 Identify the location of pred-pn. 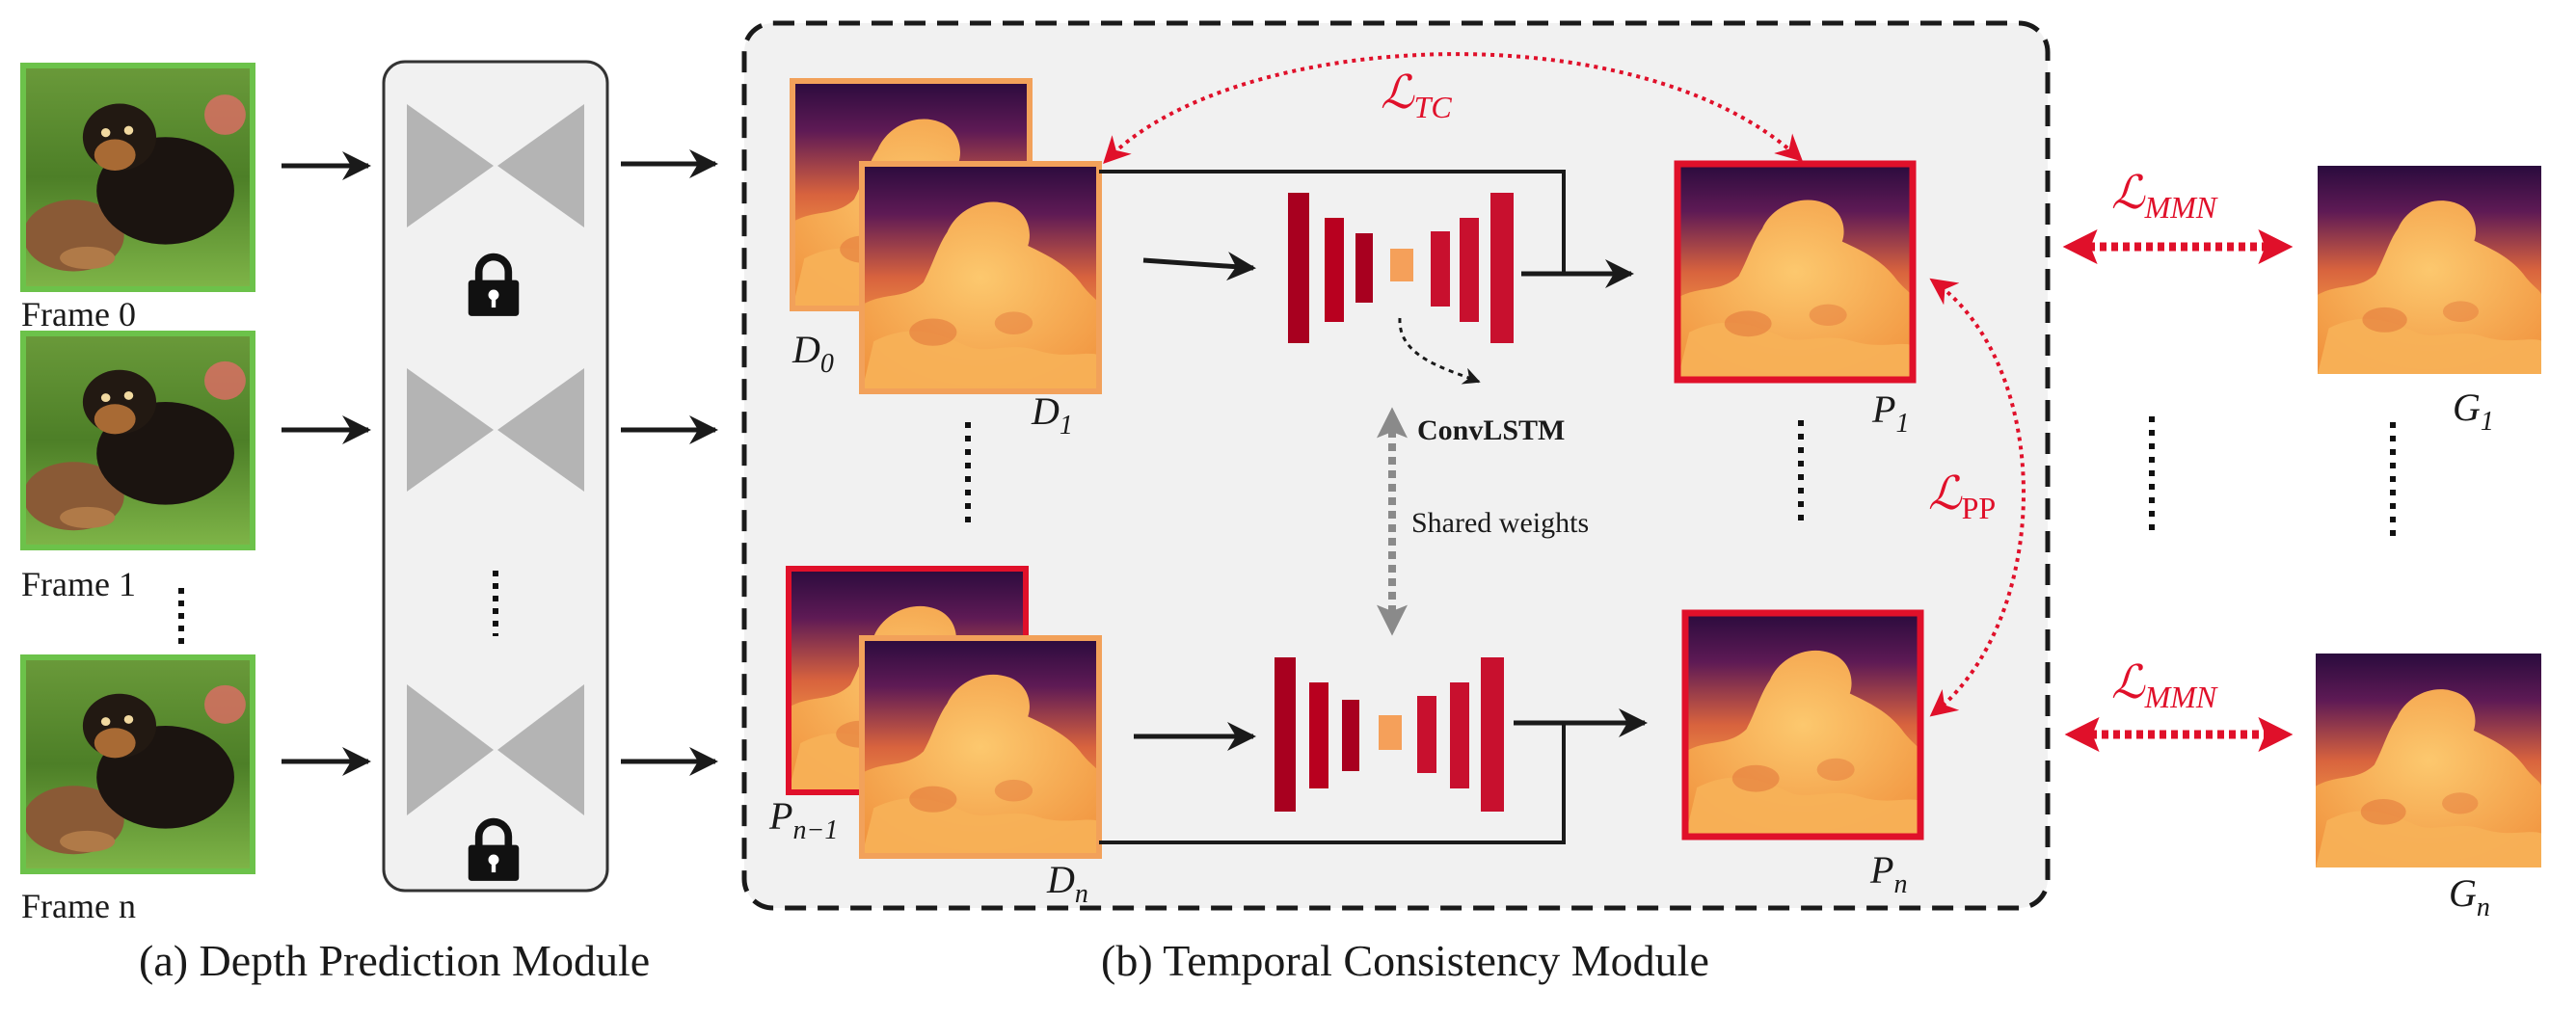
(1803, 725).